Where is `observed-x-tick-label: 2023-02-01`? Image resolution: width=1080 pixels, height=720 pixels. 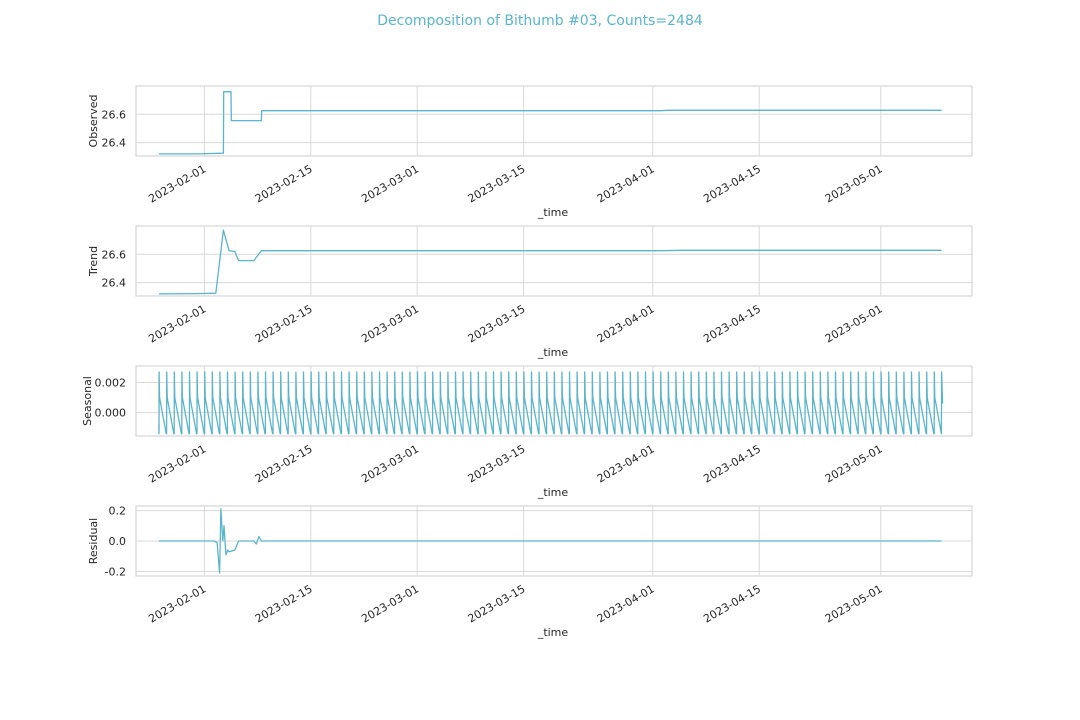 observed-x-tick-label: 2023-02-01 is located at coordinates (177, 183).